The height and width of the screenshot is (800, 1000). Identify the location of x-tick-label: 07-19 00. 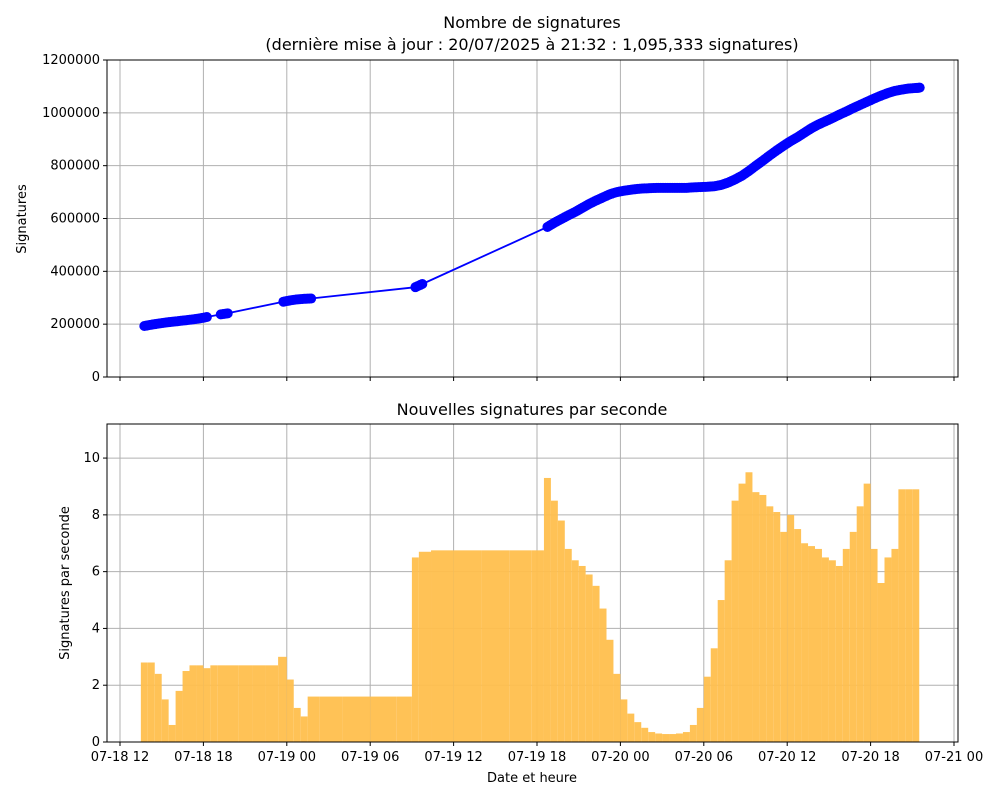
(287, 757).